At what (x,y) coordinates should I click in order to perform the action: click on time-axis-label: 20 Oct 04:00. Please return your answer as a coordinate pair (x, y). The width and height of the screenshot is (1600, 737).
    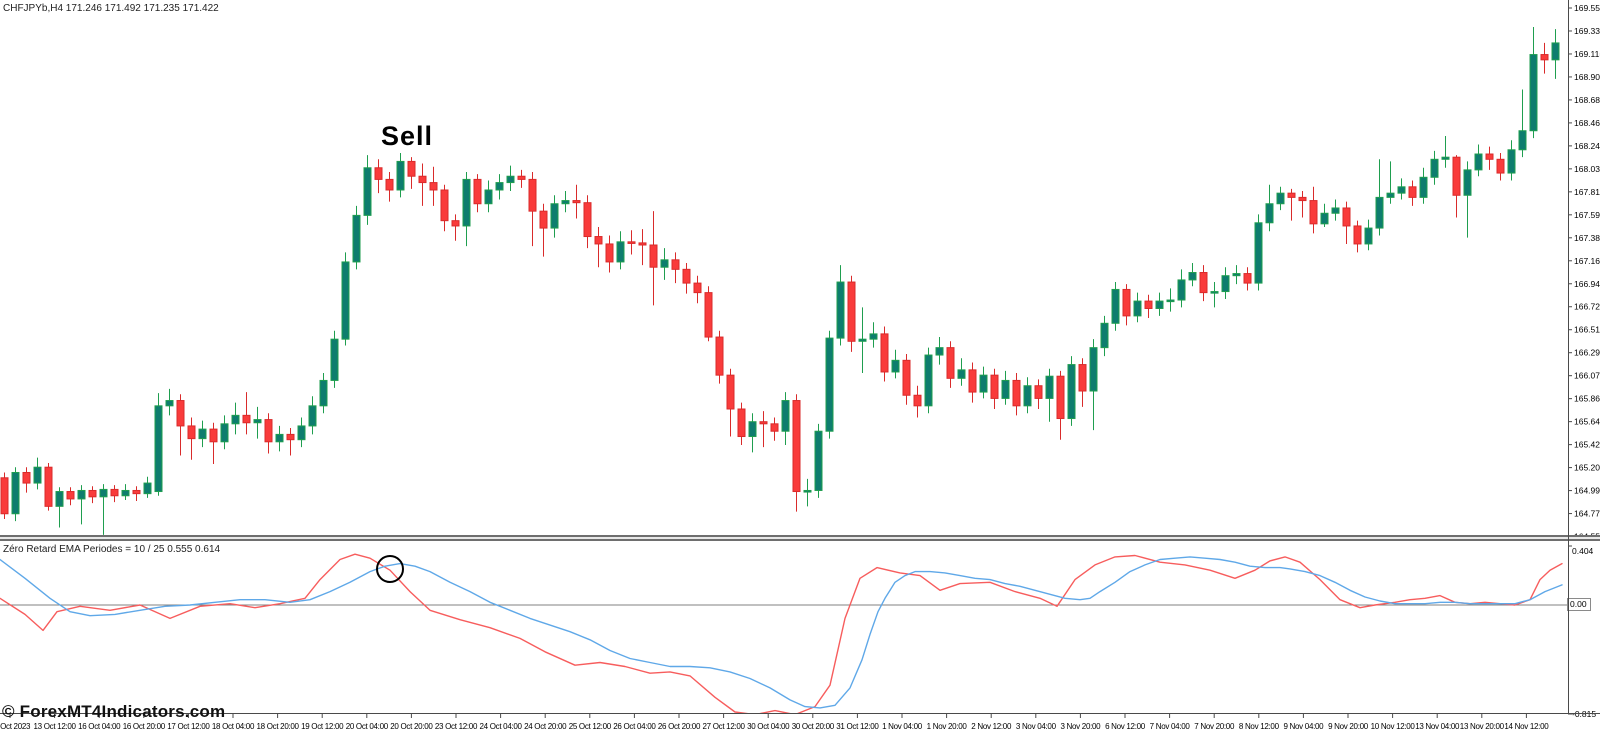
    Looking at the image, I should click on (367, 726).